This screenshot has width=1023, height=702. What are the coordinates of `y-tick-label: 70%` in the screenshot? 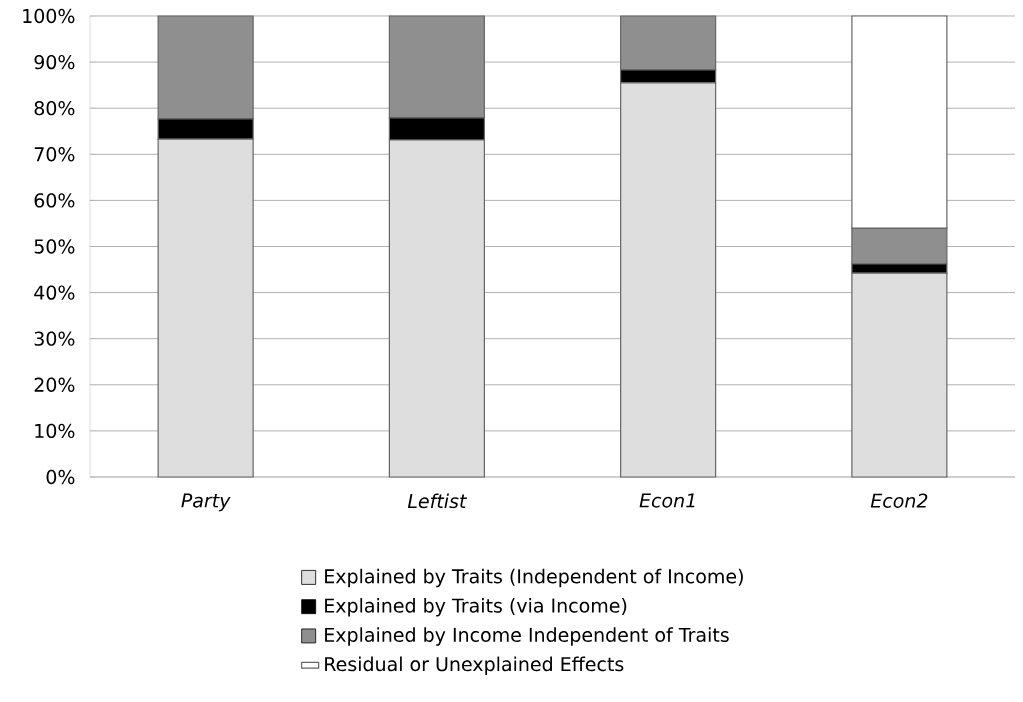 It's located at (54, 154).